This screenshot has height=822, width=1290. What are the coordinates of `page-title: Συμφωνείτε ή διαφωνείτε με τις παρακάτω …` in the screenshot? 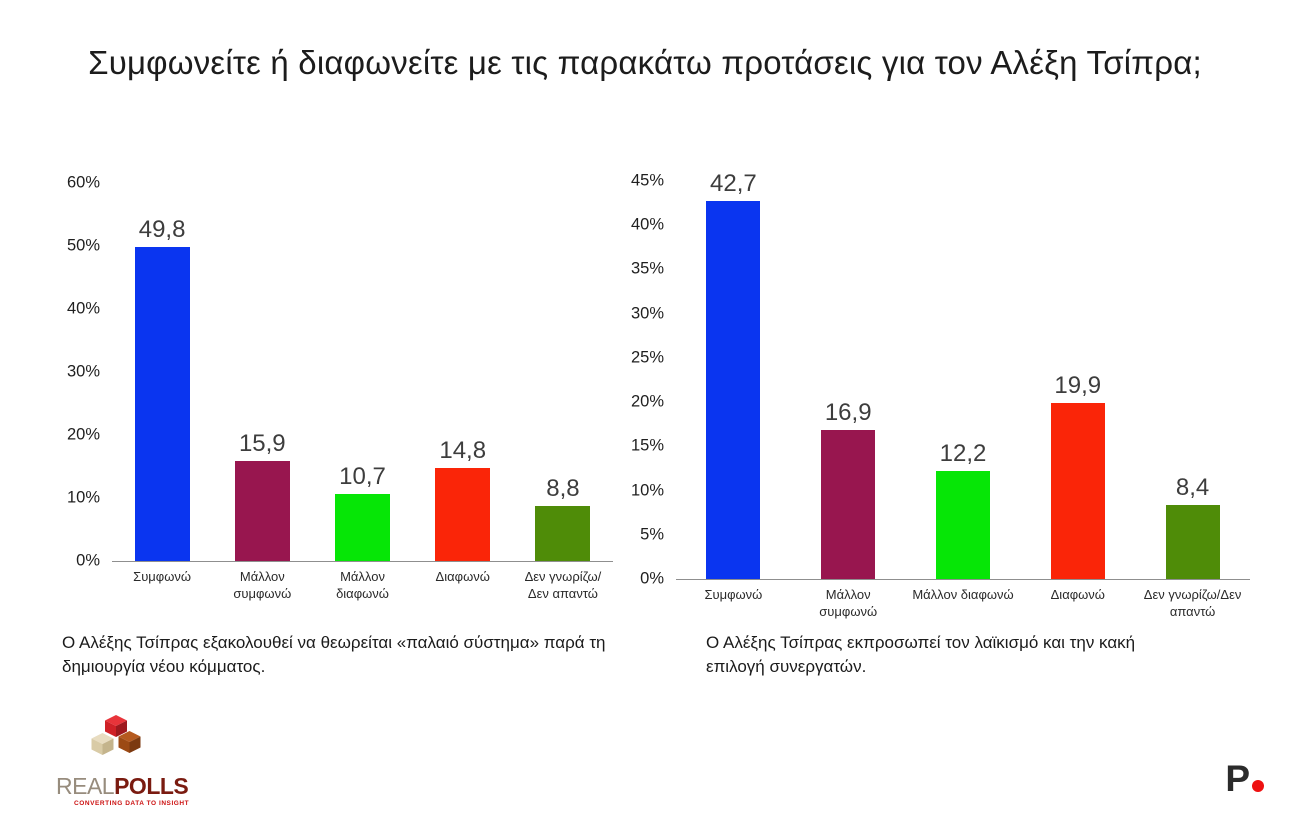 It's located at (645, 62).